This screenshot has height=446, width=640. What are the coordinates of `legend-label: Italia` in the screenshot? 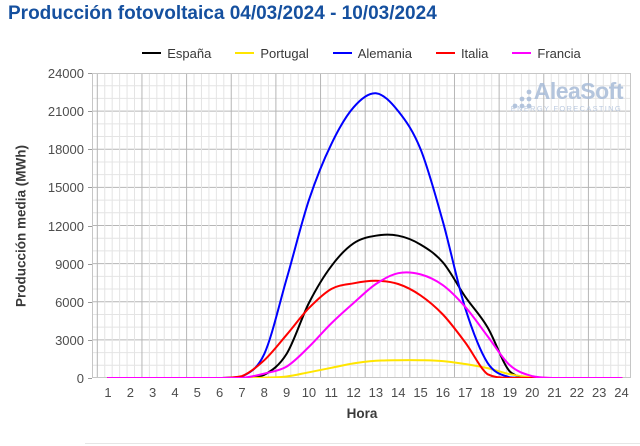 It's located at (474, 53).